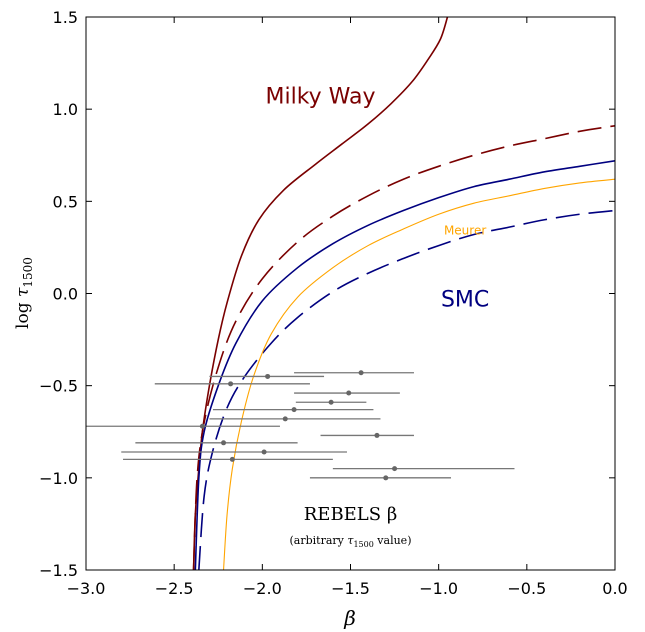 This screenshot has width=645, height=632. Describe the element at coordinates (58, 570) in the screenshot. I see `y-tick-label: −1.5` at that location.